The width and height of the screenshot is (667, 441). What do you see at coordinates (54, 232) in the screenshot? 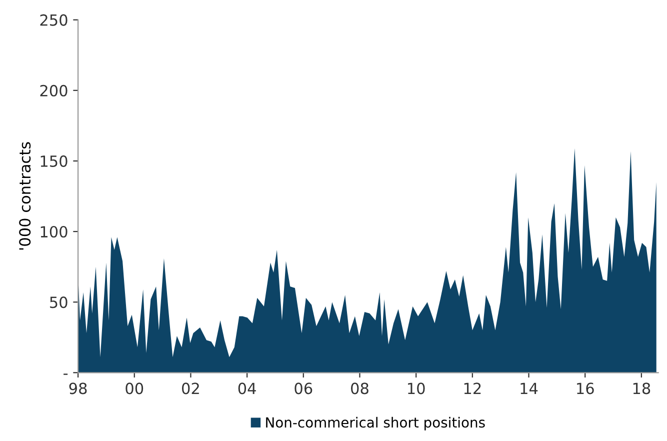
I see `y-tick-label: 100` at bounding box center [54, 232].